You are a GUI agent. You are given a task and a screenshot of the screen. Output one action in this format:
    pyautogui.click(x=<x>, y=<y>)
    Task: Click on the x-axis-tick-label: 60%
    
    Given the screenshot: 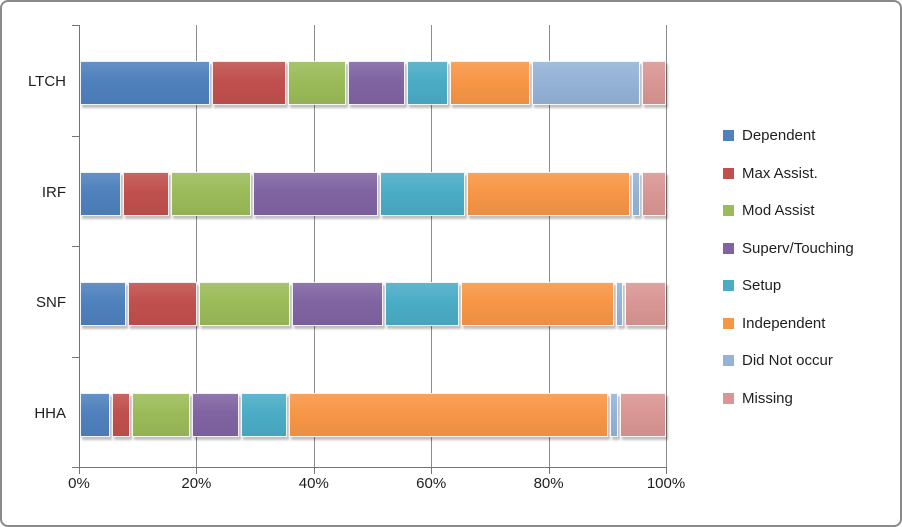 What is the action you would take?
    pyautogui.click(x=431, y=483)
    